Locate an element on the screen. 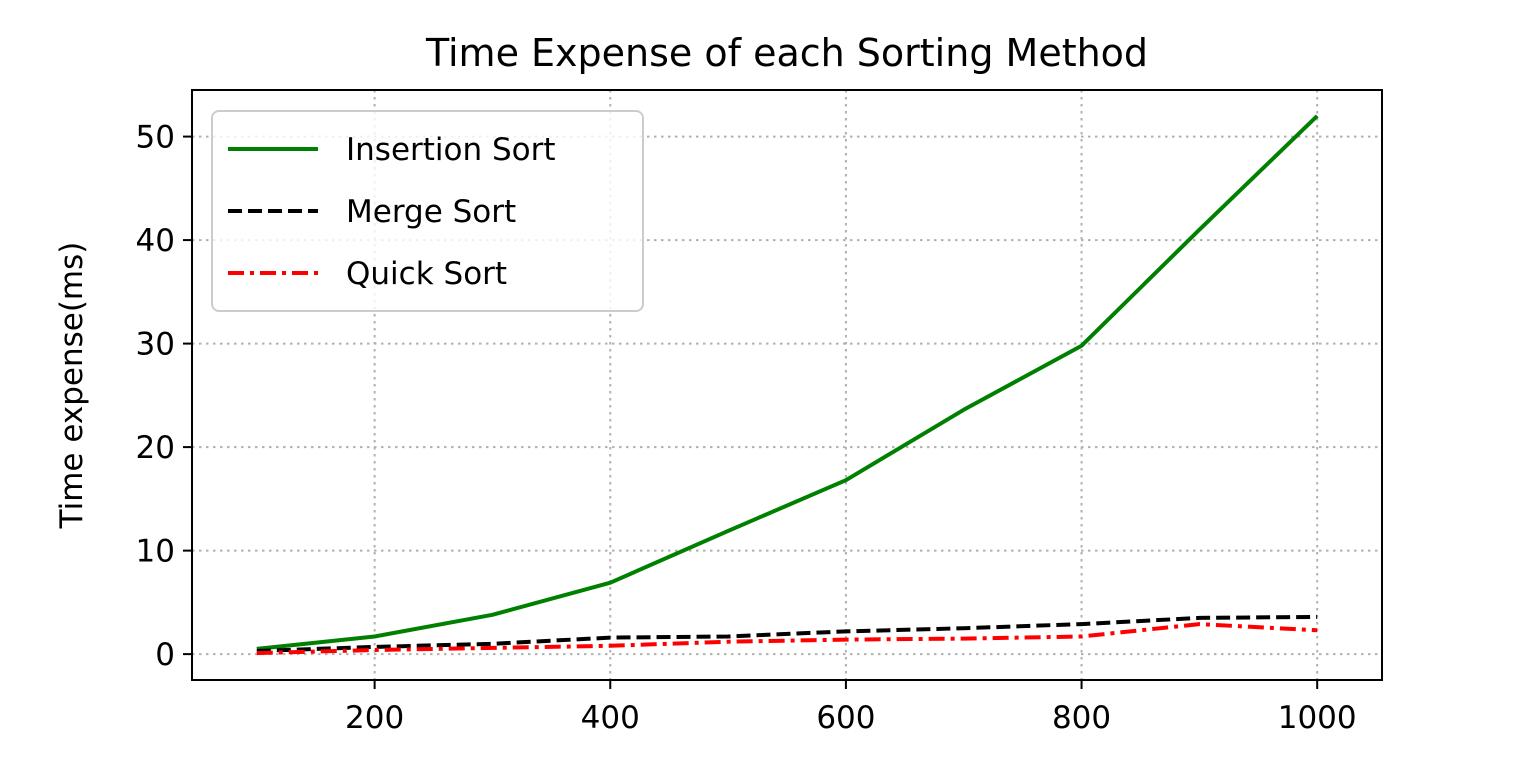 This screenshot has width=1536, height=765. y-axis-label: Time expense(ms) is located at coordinates (72, 386).